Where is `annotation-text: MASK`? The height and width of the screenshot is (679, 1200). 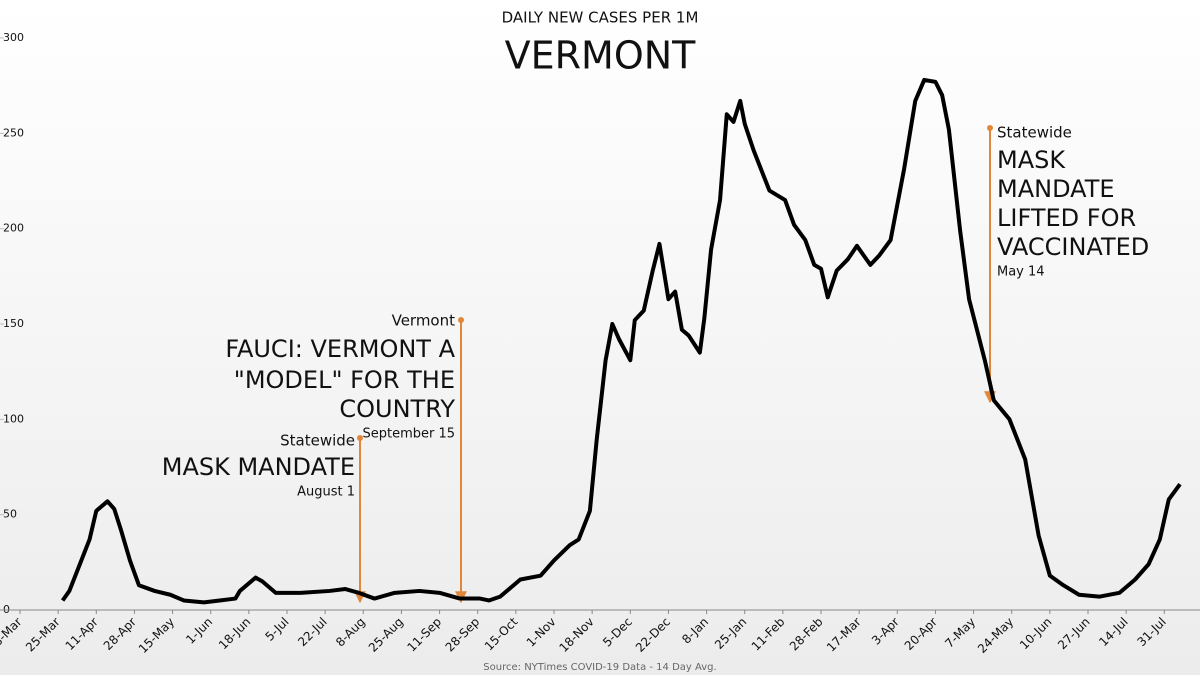
annotation-text: MASK is located at coordinates (1031, 160).